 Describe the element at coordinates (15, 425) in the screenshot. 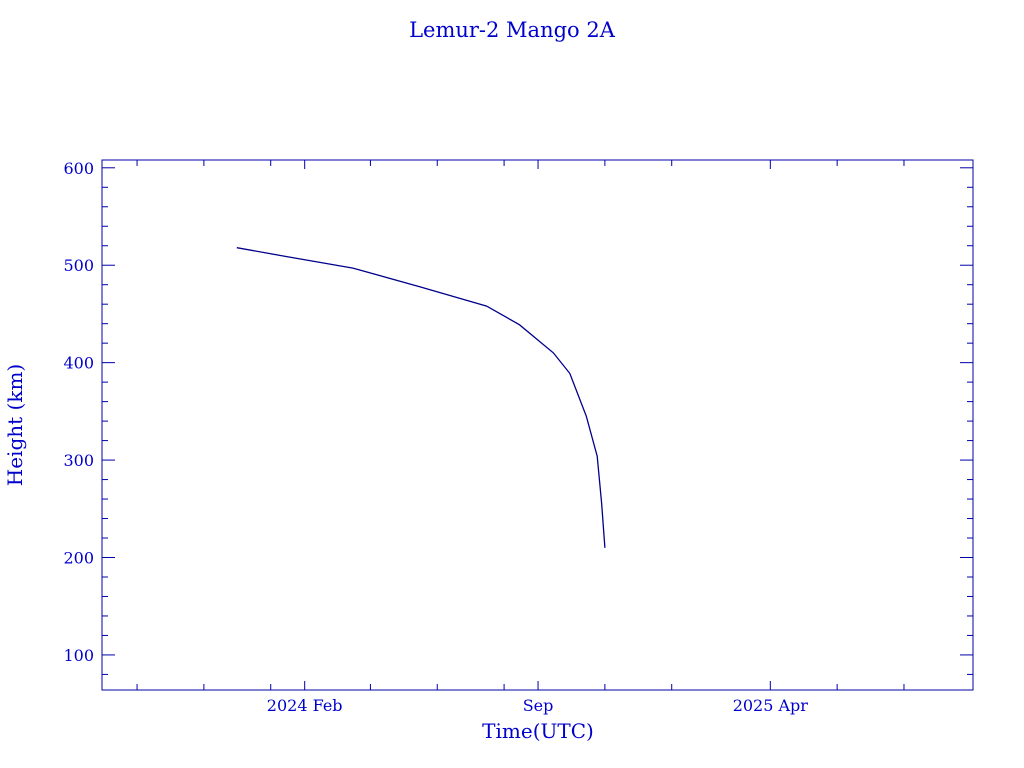

I see `y-axis-label: Height (km)` at that location.